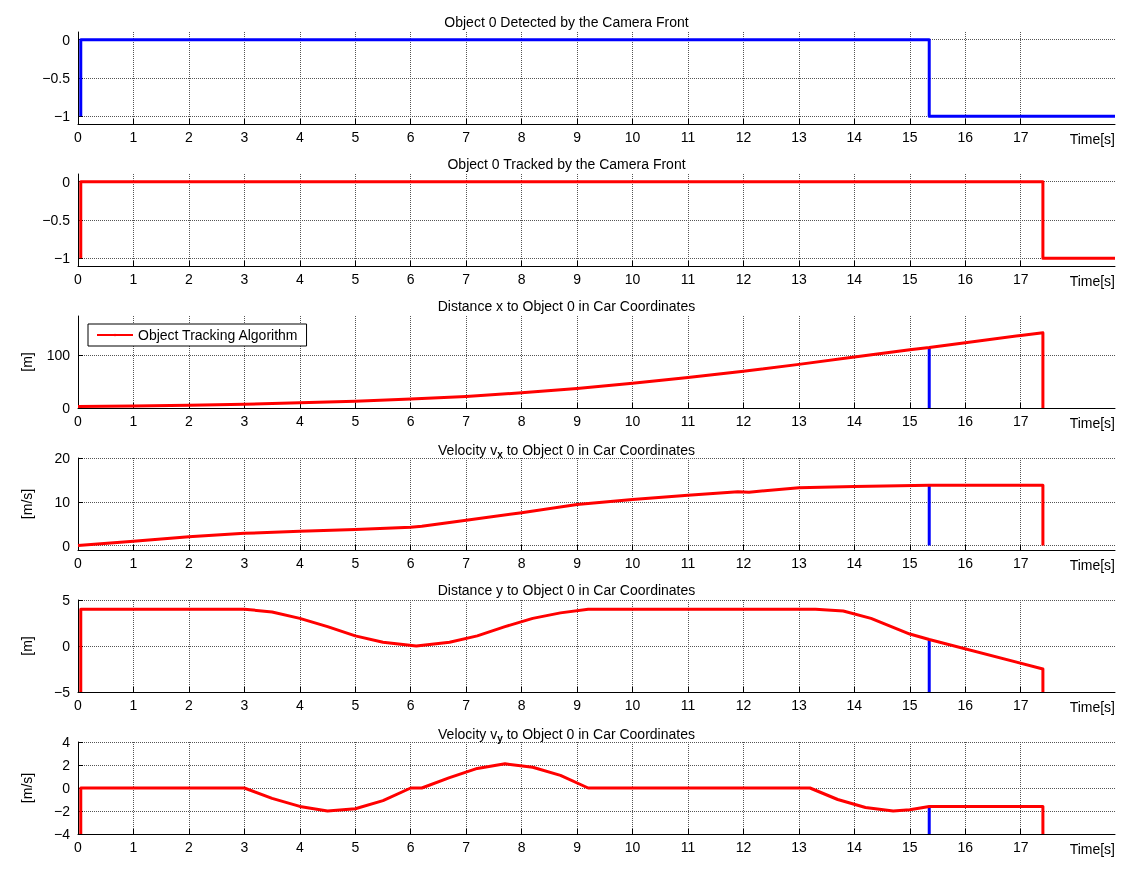 This screenshot has width=1133, height=873. I want to click on y-tick-label: −4, so click(62, 834).